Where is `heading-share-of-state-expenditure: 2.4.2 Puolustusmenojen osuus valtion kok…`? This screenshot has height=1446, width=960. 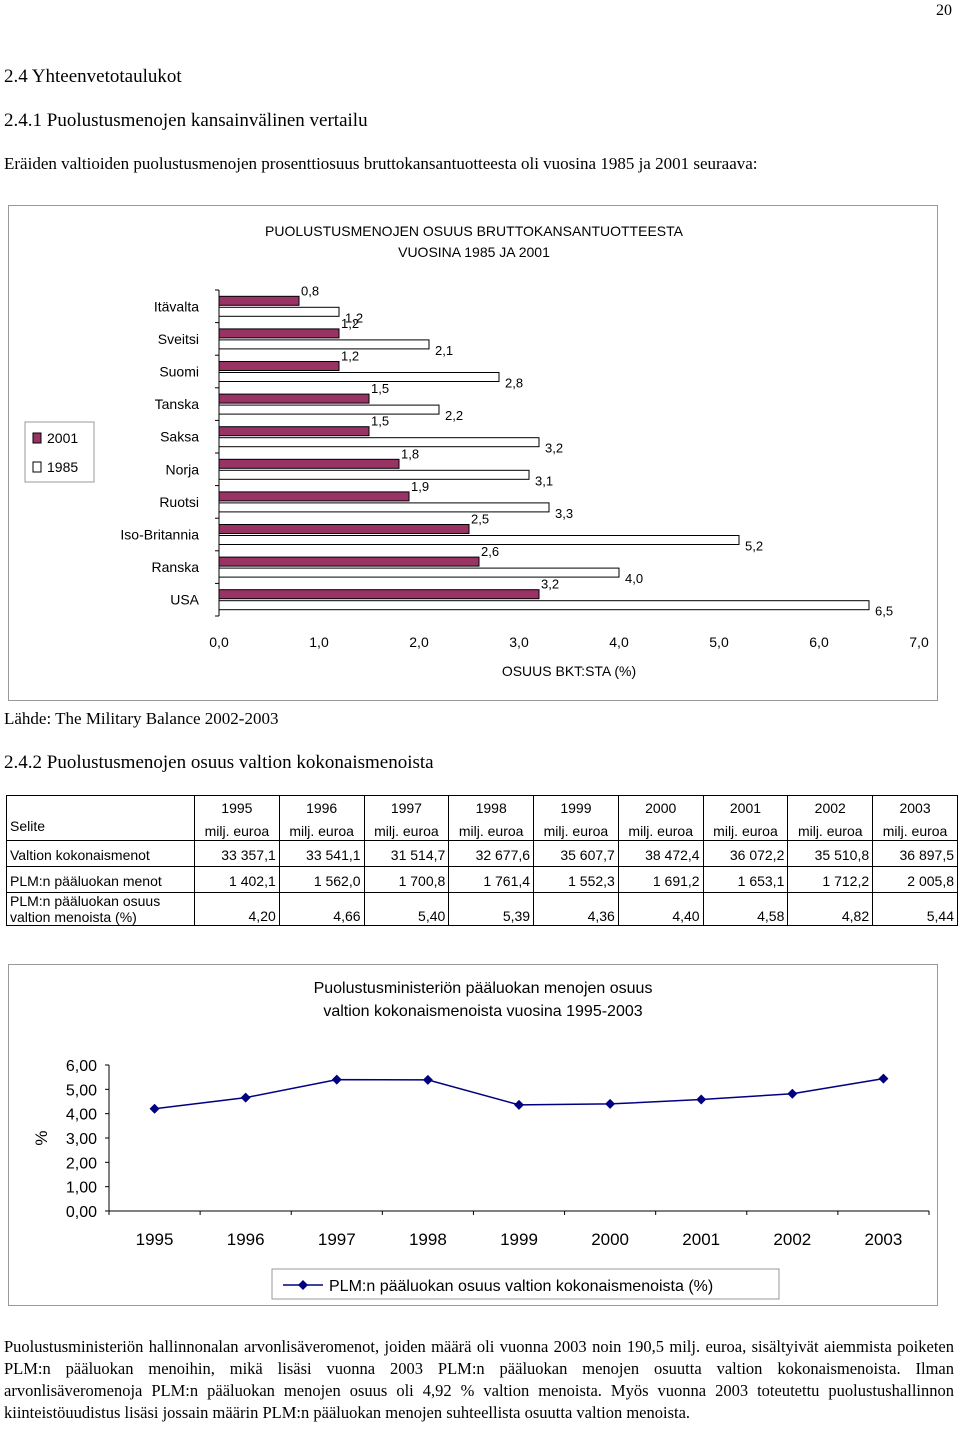
heading-share-of-state-expenditure: 2.4.2 Puolustusmenojen osuus valtion kok… is located at coordinates (219, 762).